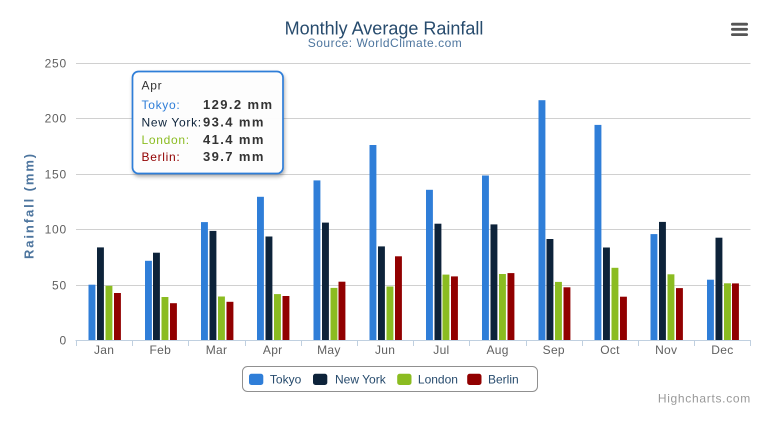 This screenshot has height=421, width=769. I want to click on svg-text: Sep, so click(554, 350).